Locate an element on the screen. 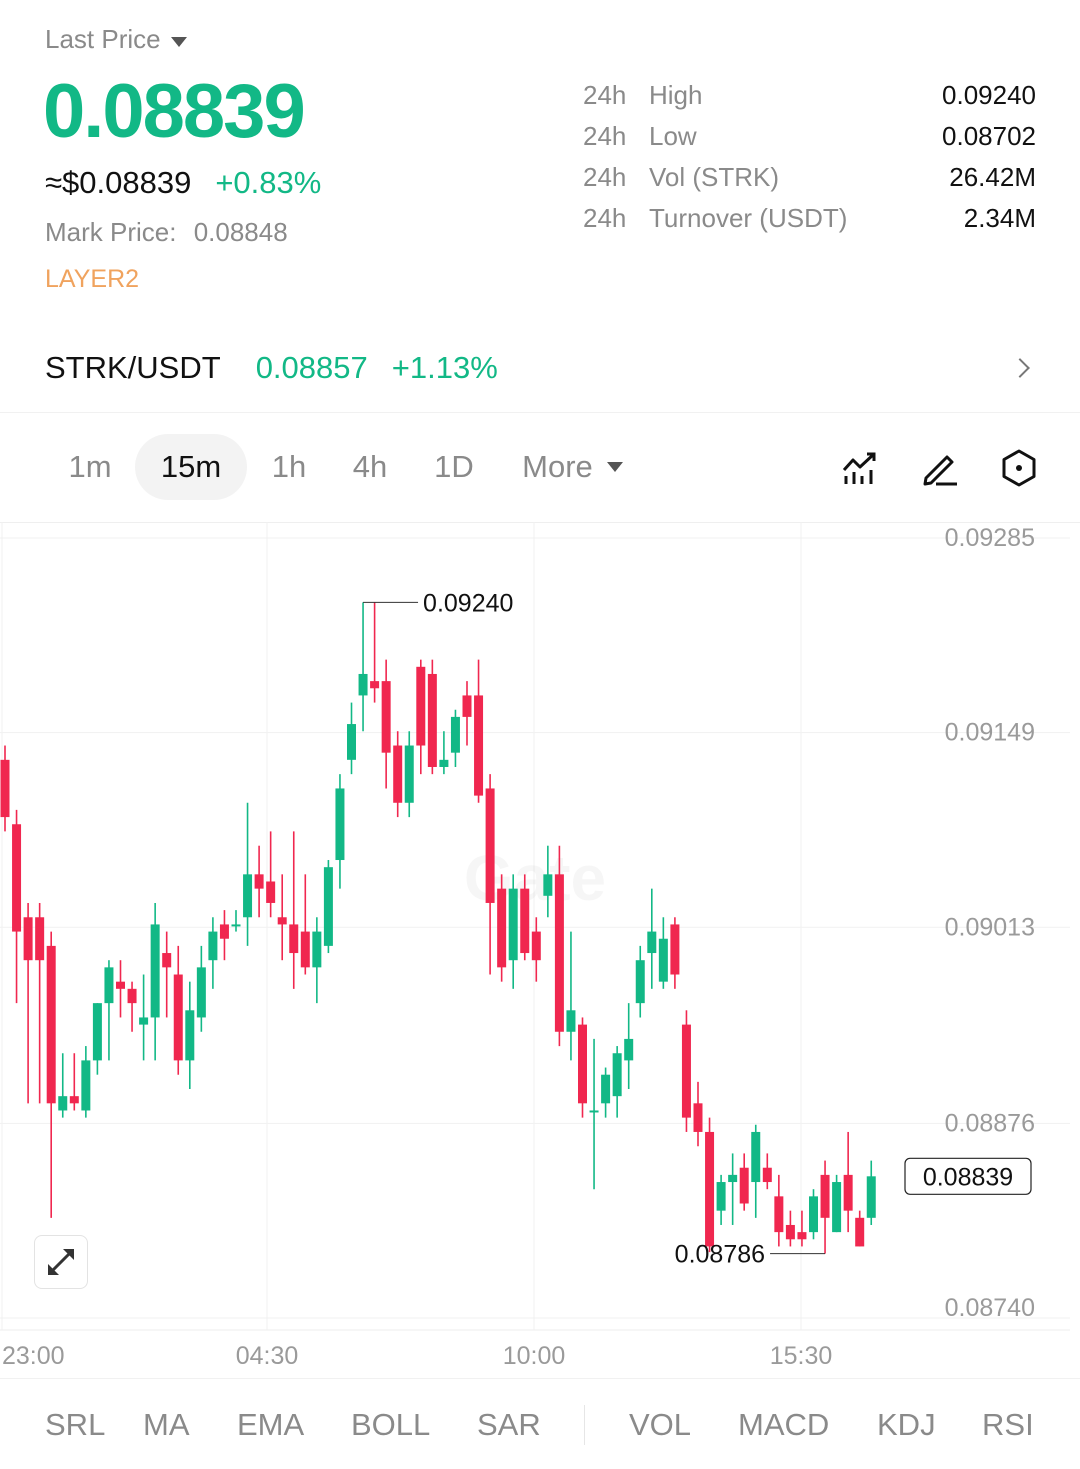 The width and height of the screenshot is (1080, 1469). indicator-ma: MA is located at coordinates (166, 1424).